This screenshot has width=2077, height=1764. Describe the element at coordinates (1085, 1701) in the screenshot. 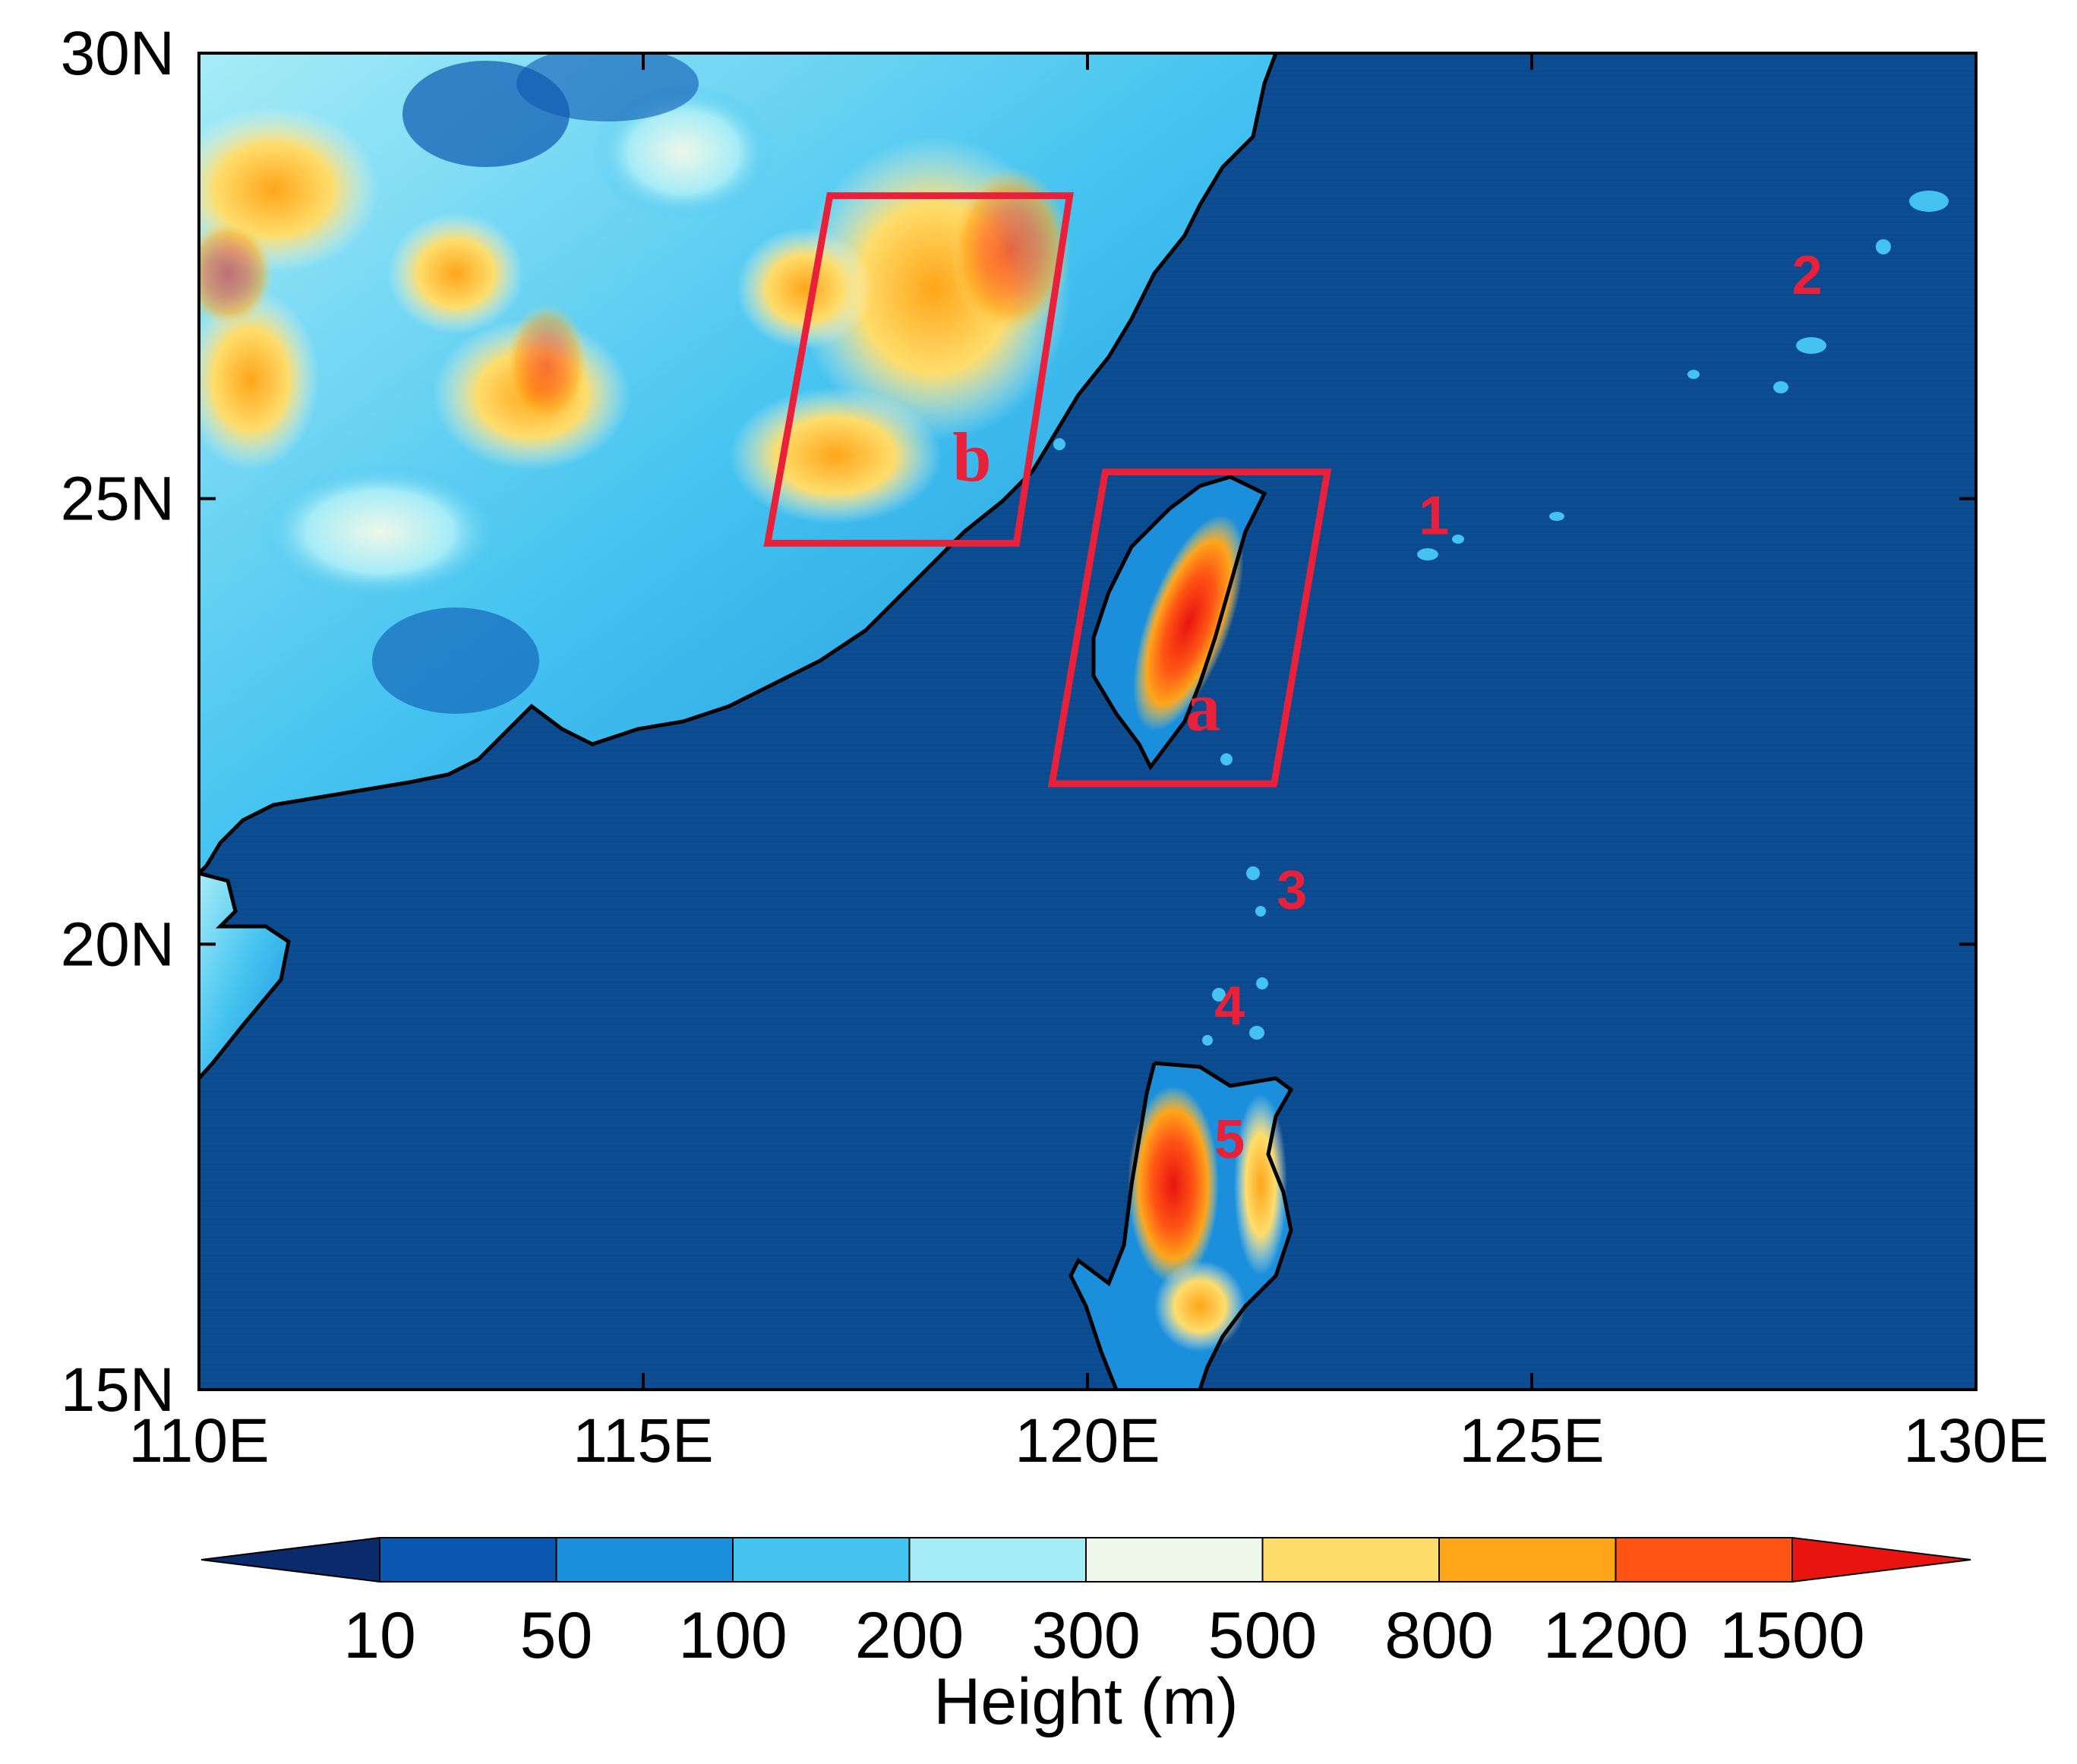

I see `colorbar-title: Height (m)` at that location.